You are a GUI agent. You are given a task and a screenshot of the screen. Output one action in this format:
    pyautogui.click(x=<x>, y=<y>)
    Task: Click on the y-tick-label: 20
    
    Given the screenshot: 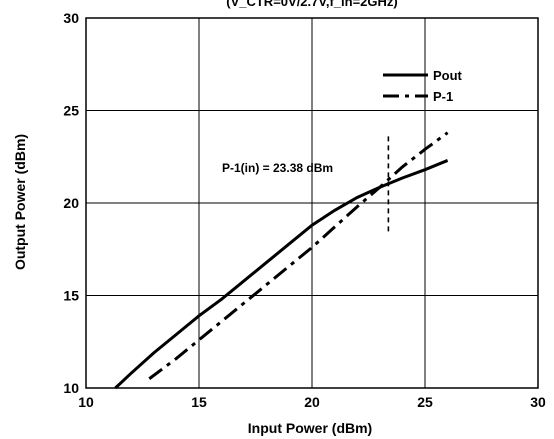 What is the action you would take?
    pyautogui.click(x=71, y=203)
    